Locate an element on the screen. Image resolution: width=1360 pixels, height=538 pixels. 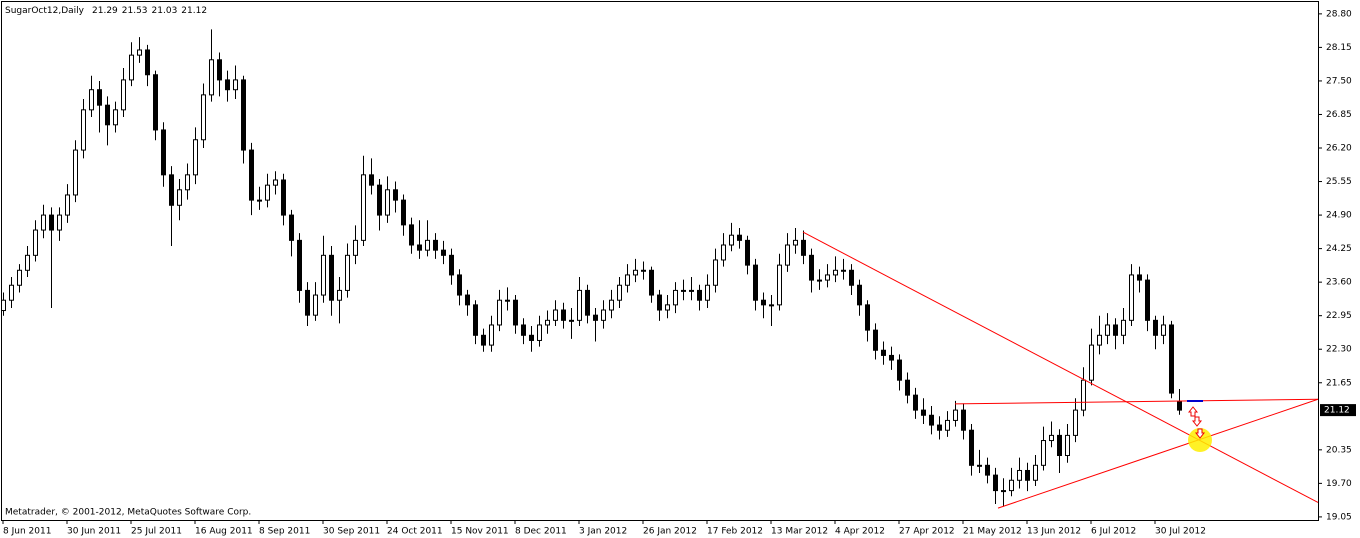
x-tick-label: 6 Jul 2012 is located at coordinates (1113, 532).